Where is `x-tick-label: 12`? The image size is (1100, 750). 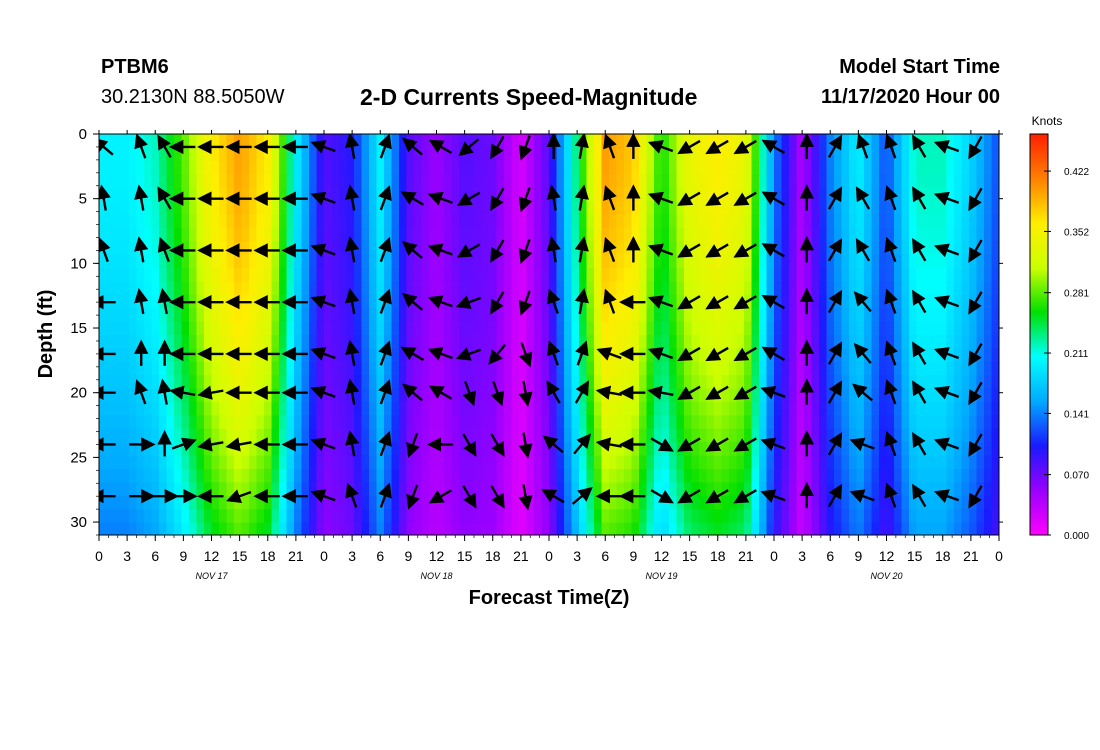
x-tick-label: 12 is located at coordinates (887, 556).